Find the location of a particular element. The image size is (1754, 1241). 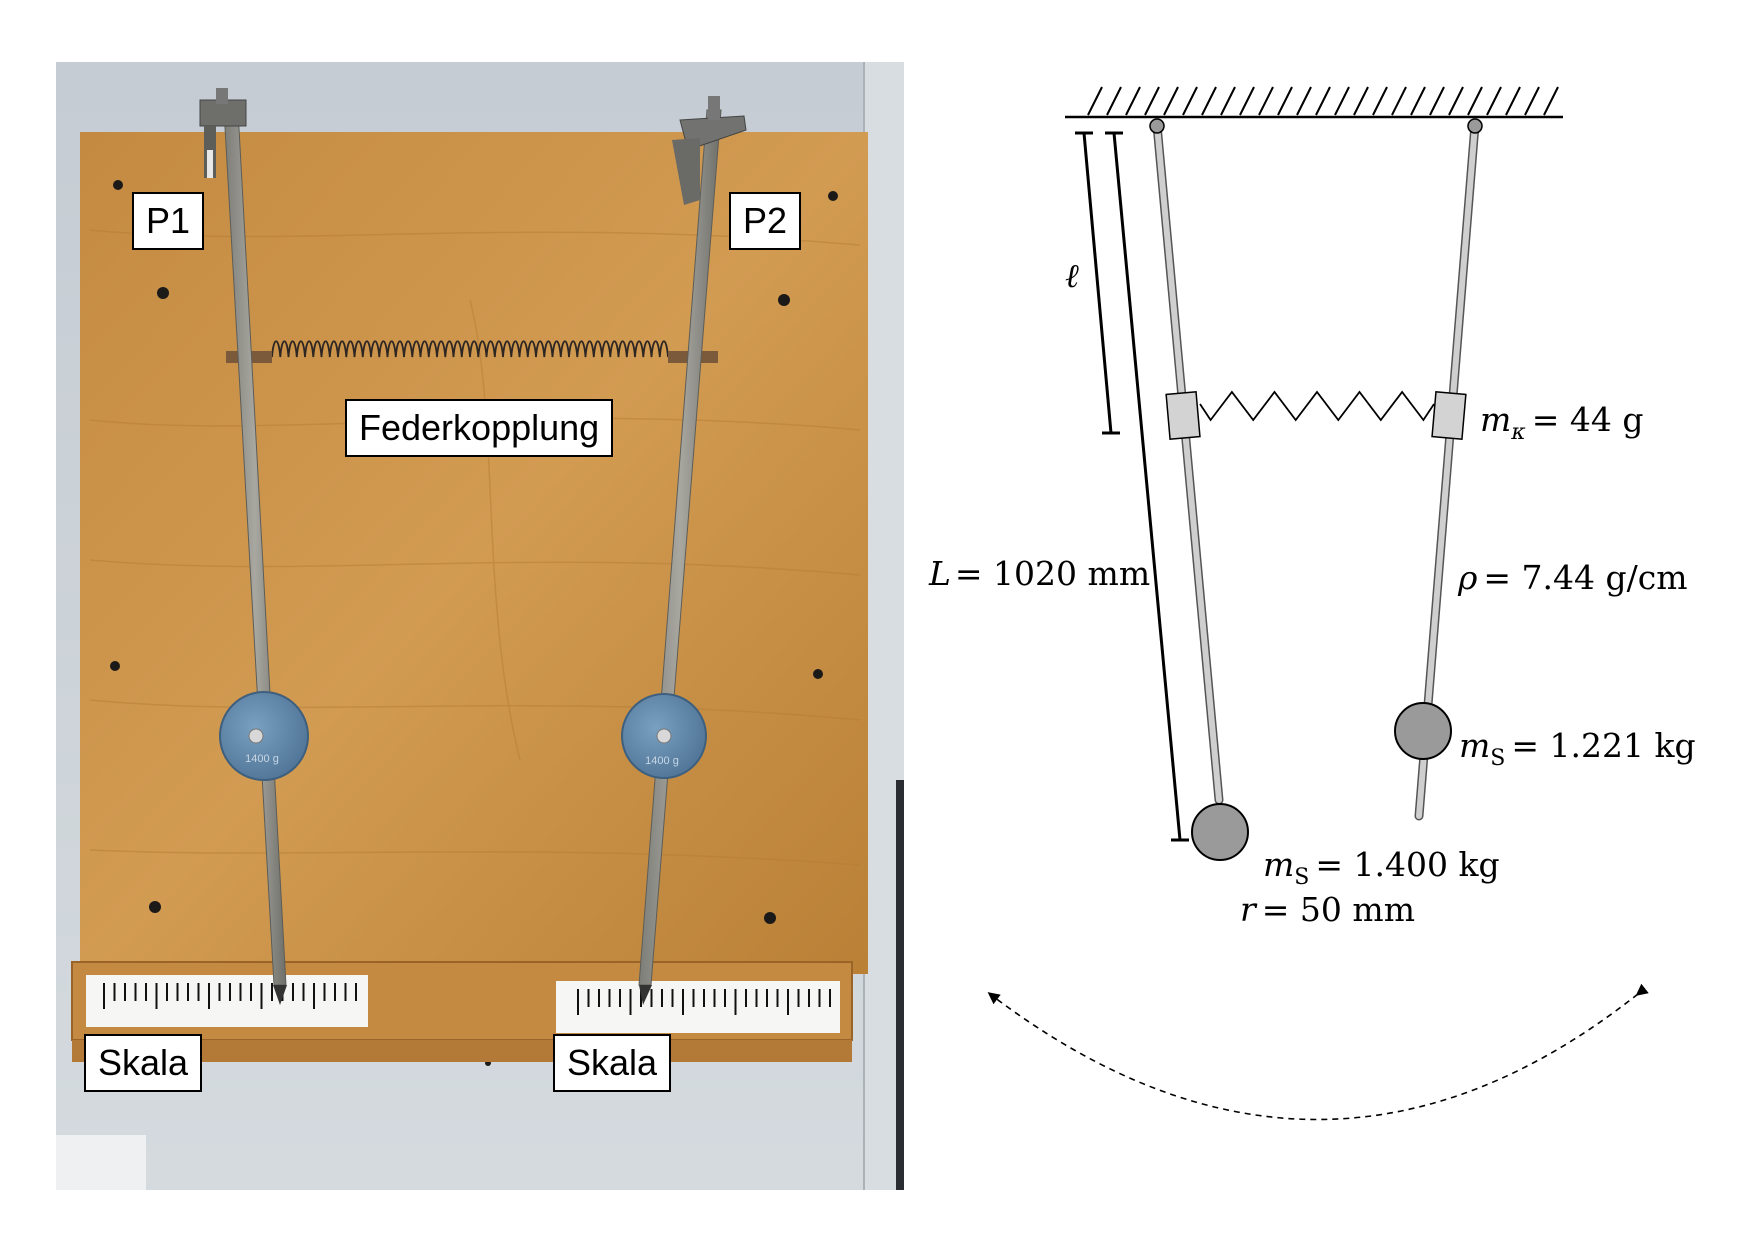

m-s-right-value: = 1.221 kg is located at coordinates (1603, 745).